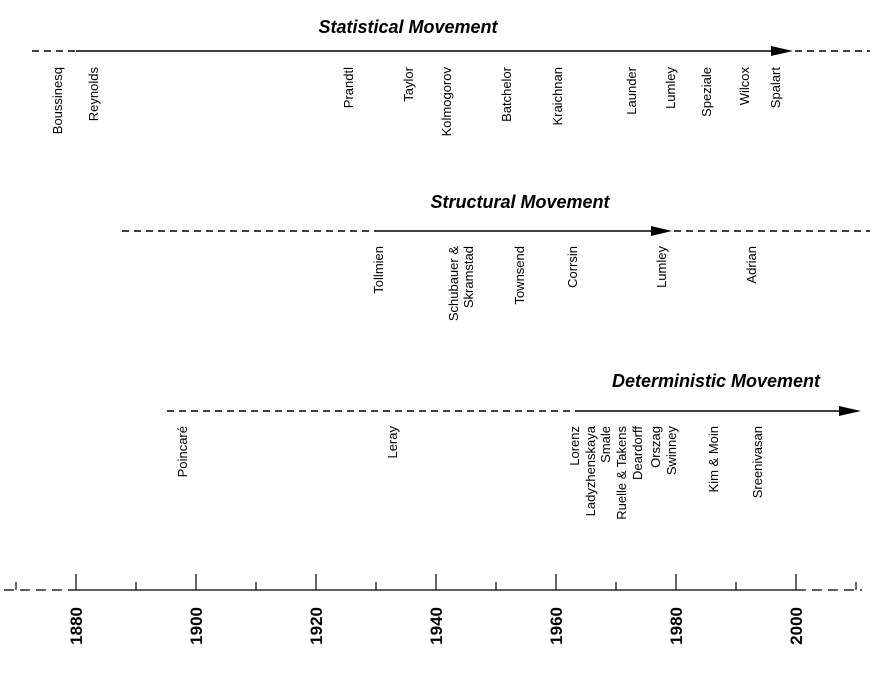  Describe the element at coordinates (796, 626) in the screenshot. I see `year-label: 2000` at that location.